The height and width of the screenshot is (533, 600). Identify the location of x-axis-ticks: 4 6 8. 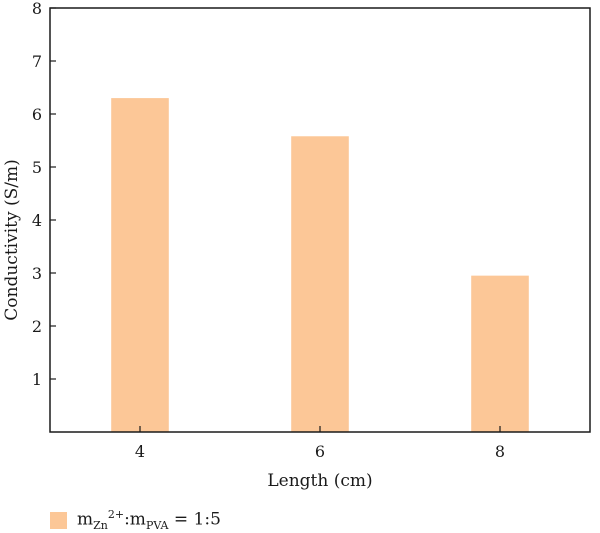
(320, 443).